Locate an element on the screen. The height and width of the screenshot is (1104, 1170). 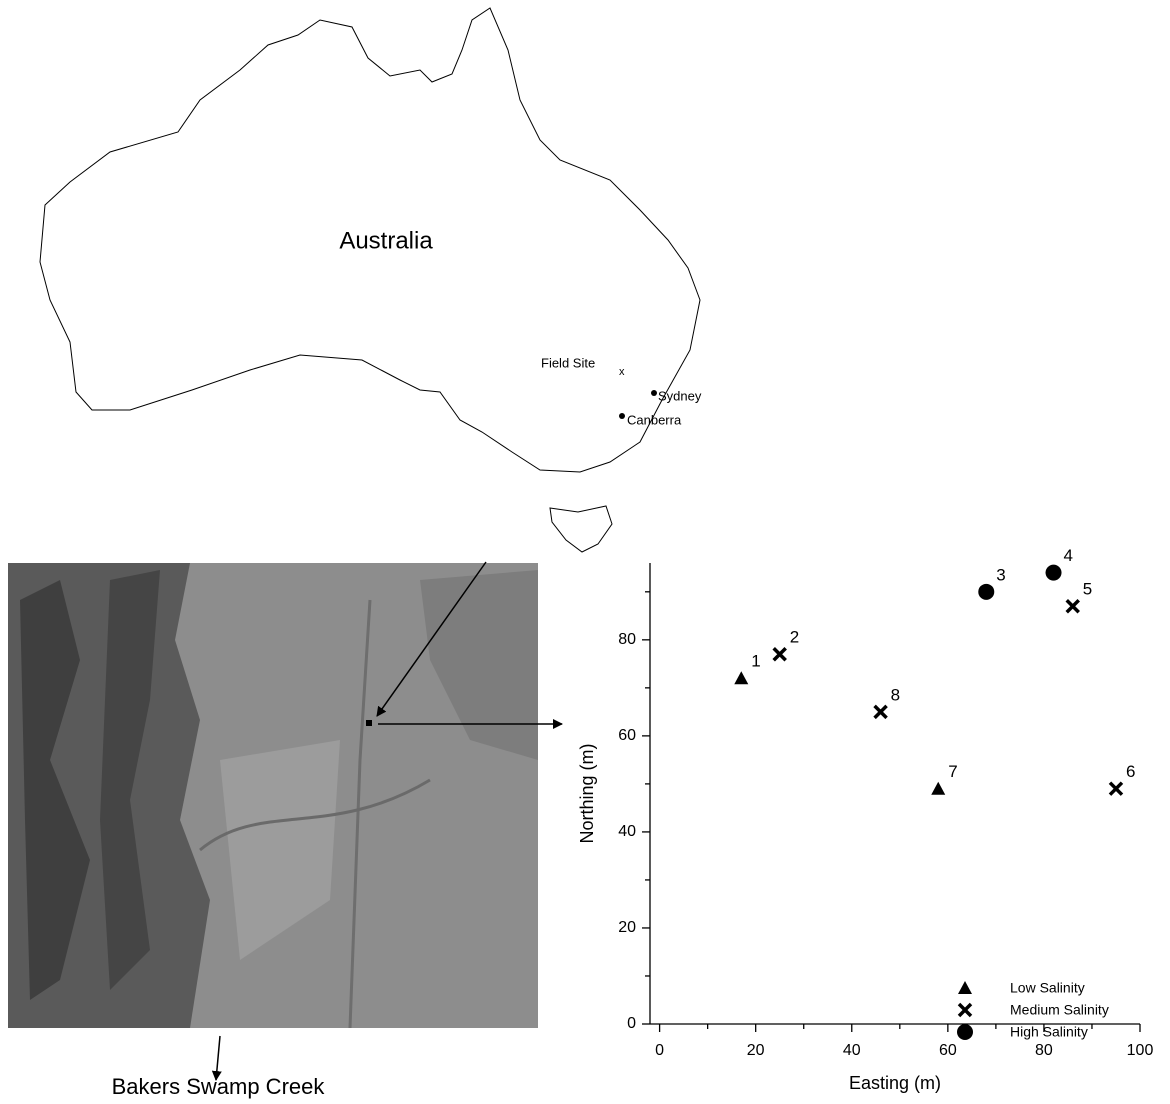
x-tick-label: 20 is located at coordinates (756, 1050).